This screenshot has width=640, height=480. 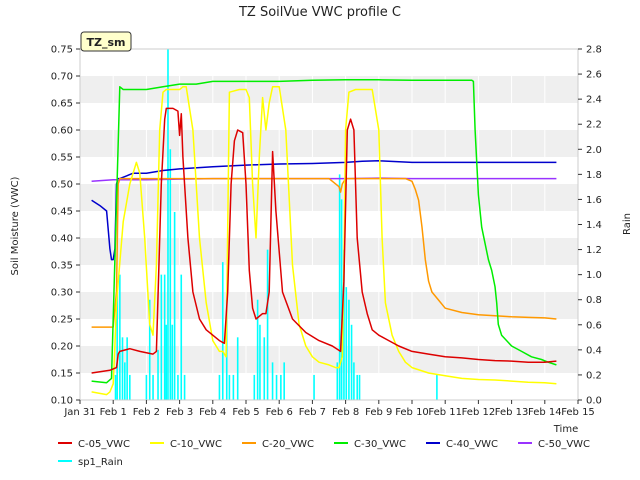 What do you see at coordinates (594, 275) in the screenshot?
I see `y2-tick-label: 1.0` at bounding box center [594, 275].